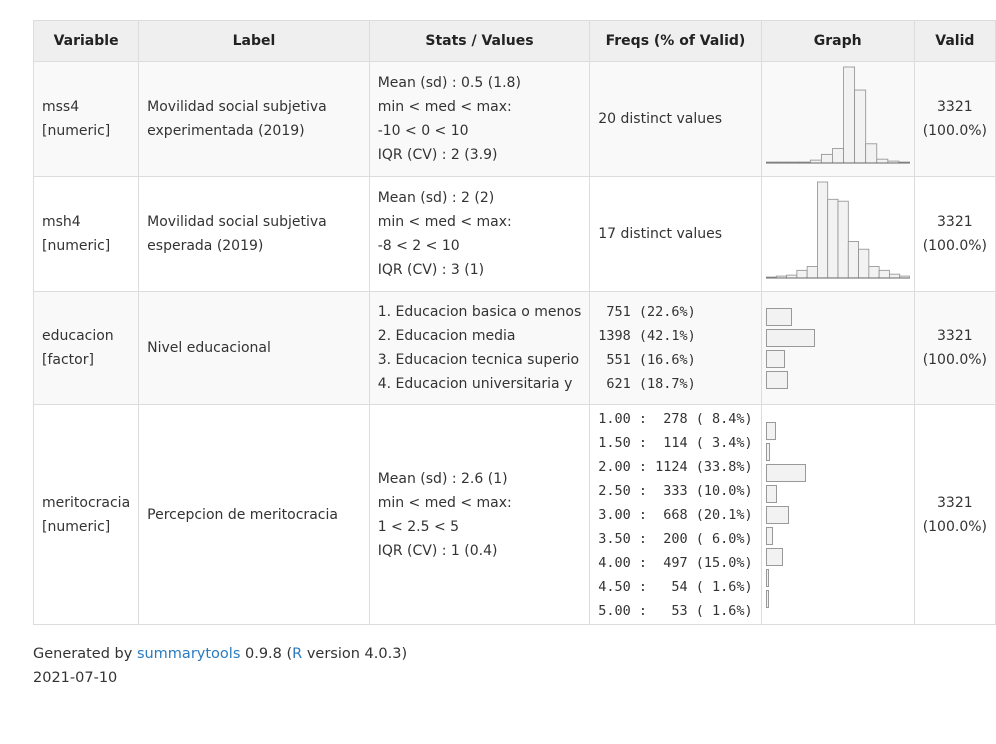 The image size is (996, 744). I want to click on header-variable: Variable, so click(86, 41).